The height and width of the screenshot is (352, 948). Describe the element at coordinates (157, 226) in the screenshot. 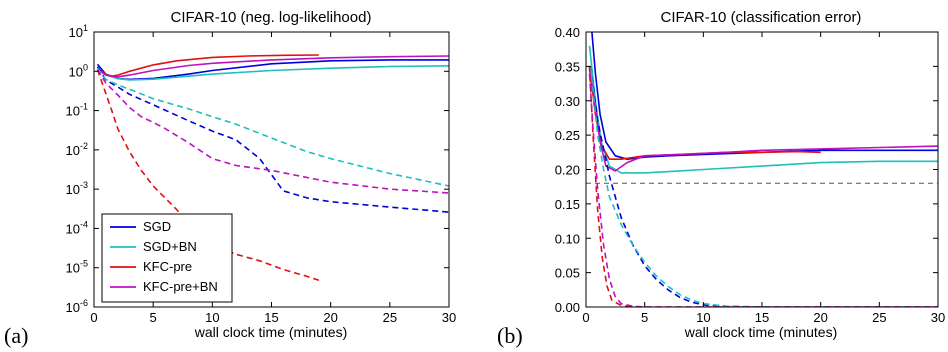

I see `legend-label-sgd: SGD` at that location.